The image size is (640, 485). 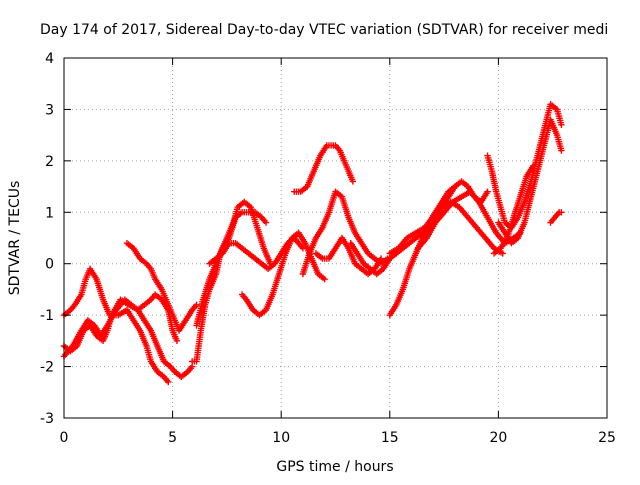 I want to click on y-axis-label: SDTVAR / TECUs, so click(x=15, y=238).